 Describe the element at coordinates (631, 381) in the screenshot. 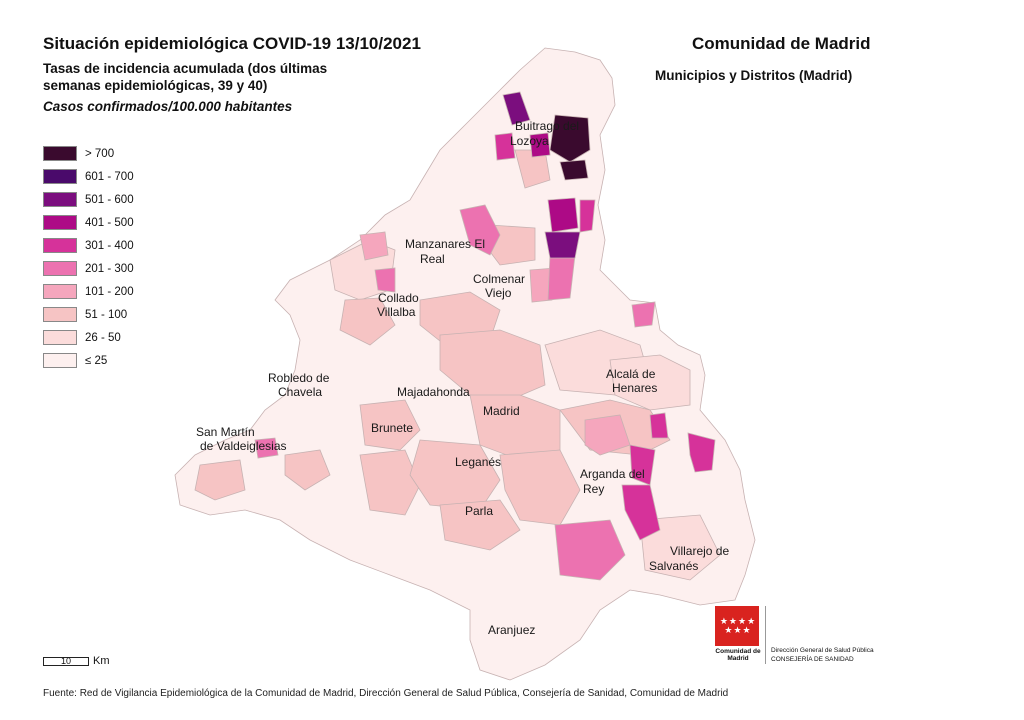

I see `place-label: Alcalá de Henares` at that location.